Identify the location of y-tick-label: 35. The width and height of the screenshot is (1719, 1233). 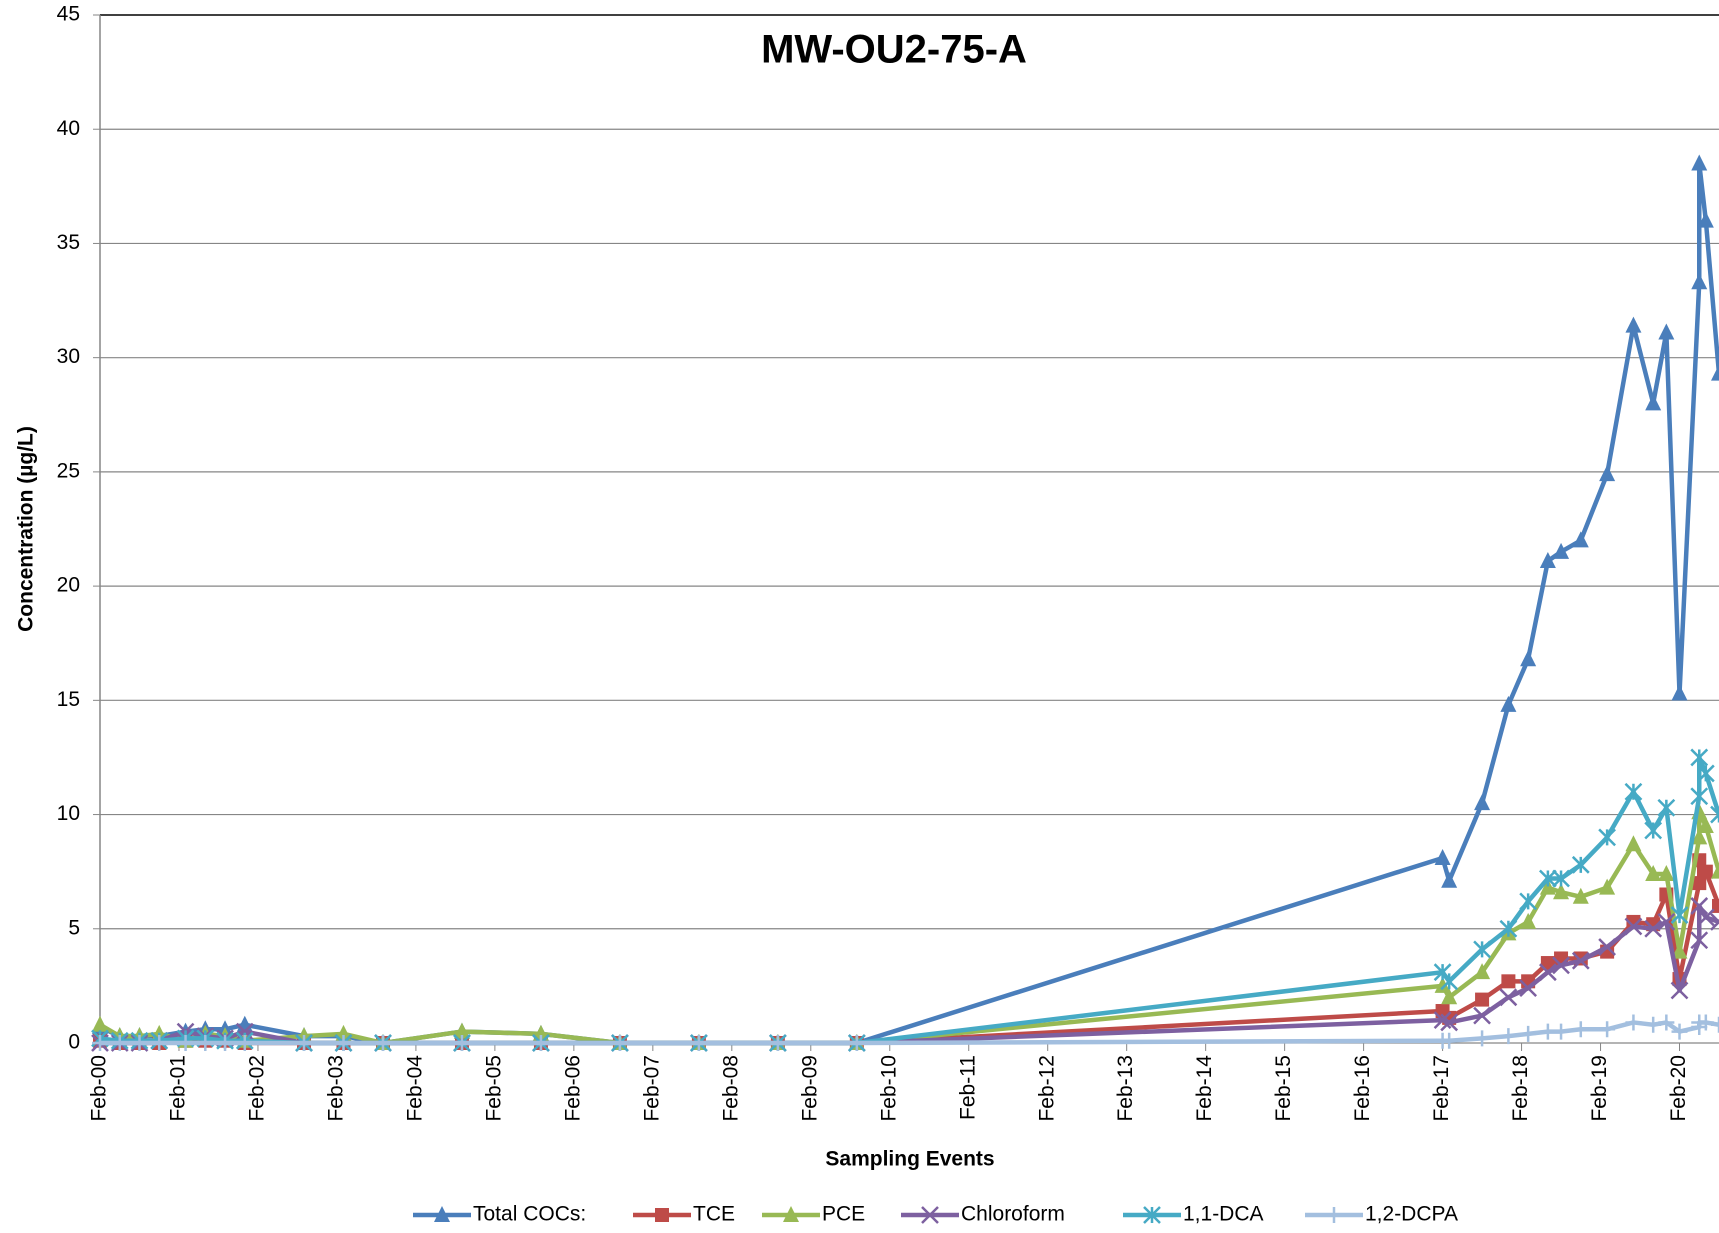
(68, 242).